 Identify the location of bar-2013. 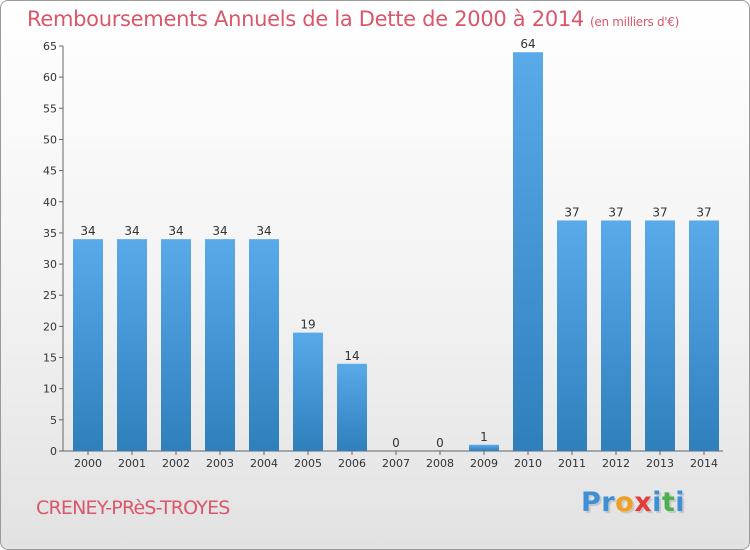
(660, 335).